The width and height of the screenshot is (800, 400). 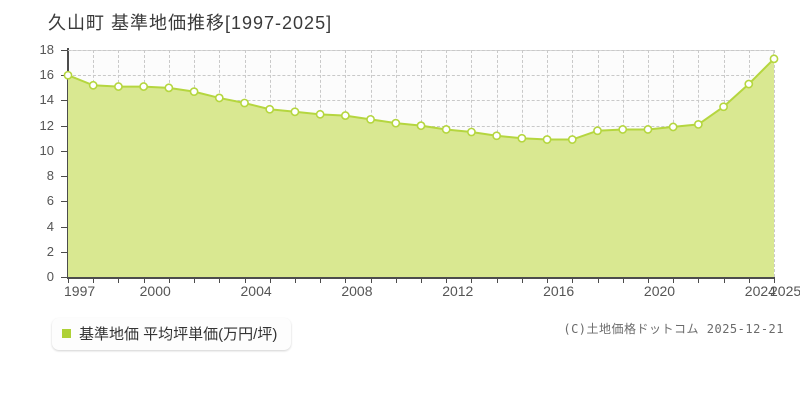 What do you see at coordinates (774, 59) in the screenshot?
I see `data-point-2025` at bounding box center [774, 59].